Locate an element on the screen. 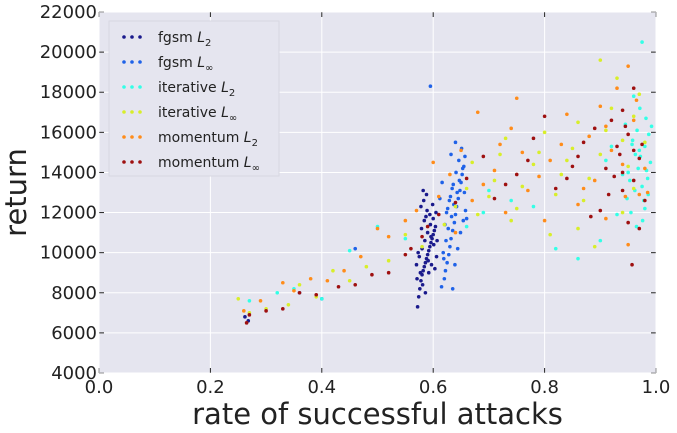 The width and height of the screenshot is (677, 433). y-tick-label: 12000 is located at coordinates (68, 213).